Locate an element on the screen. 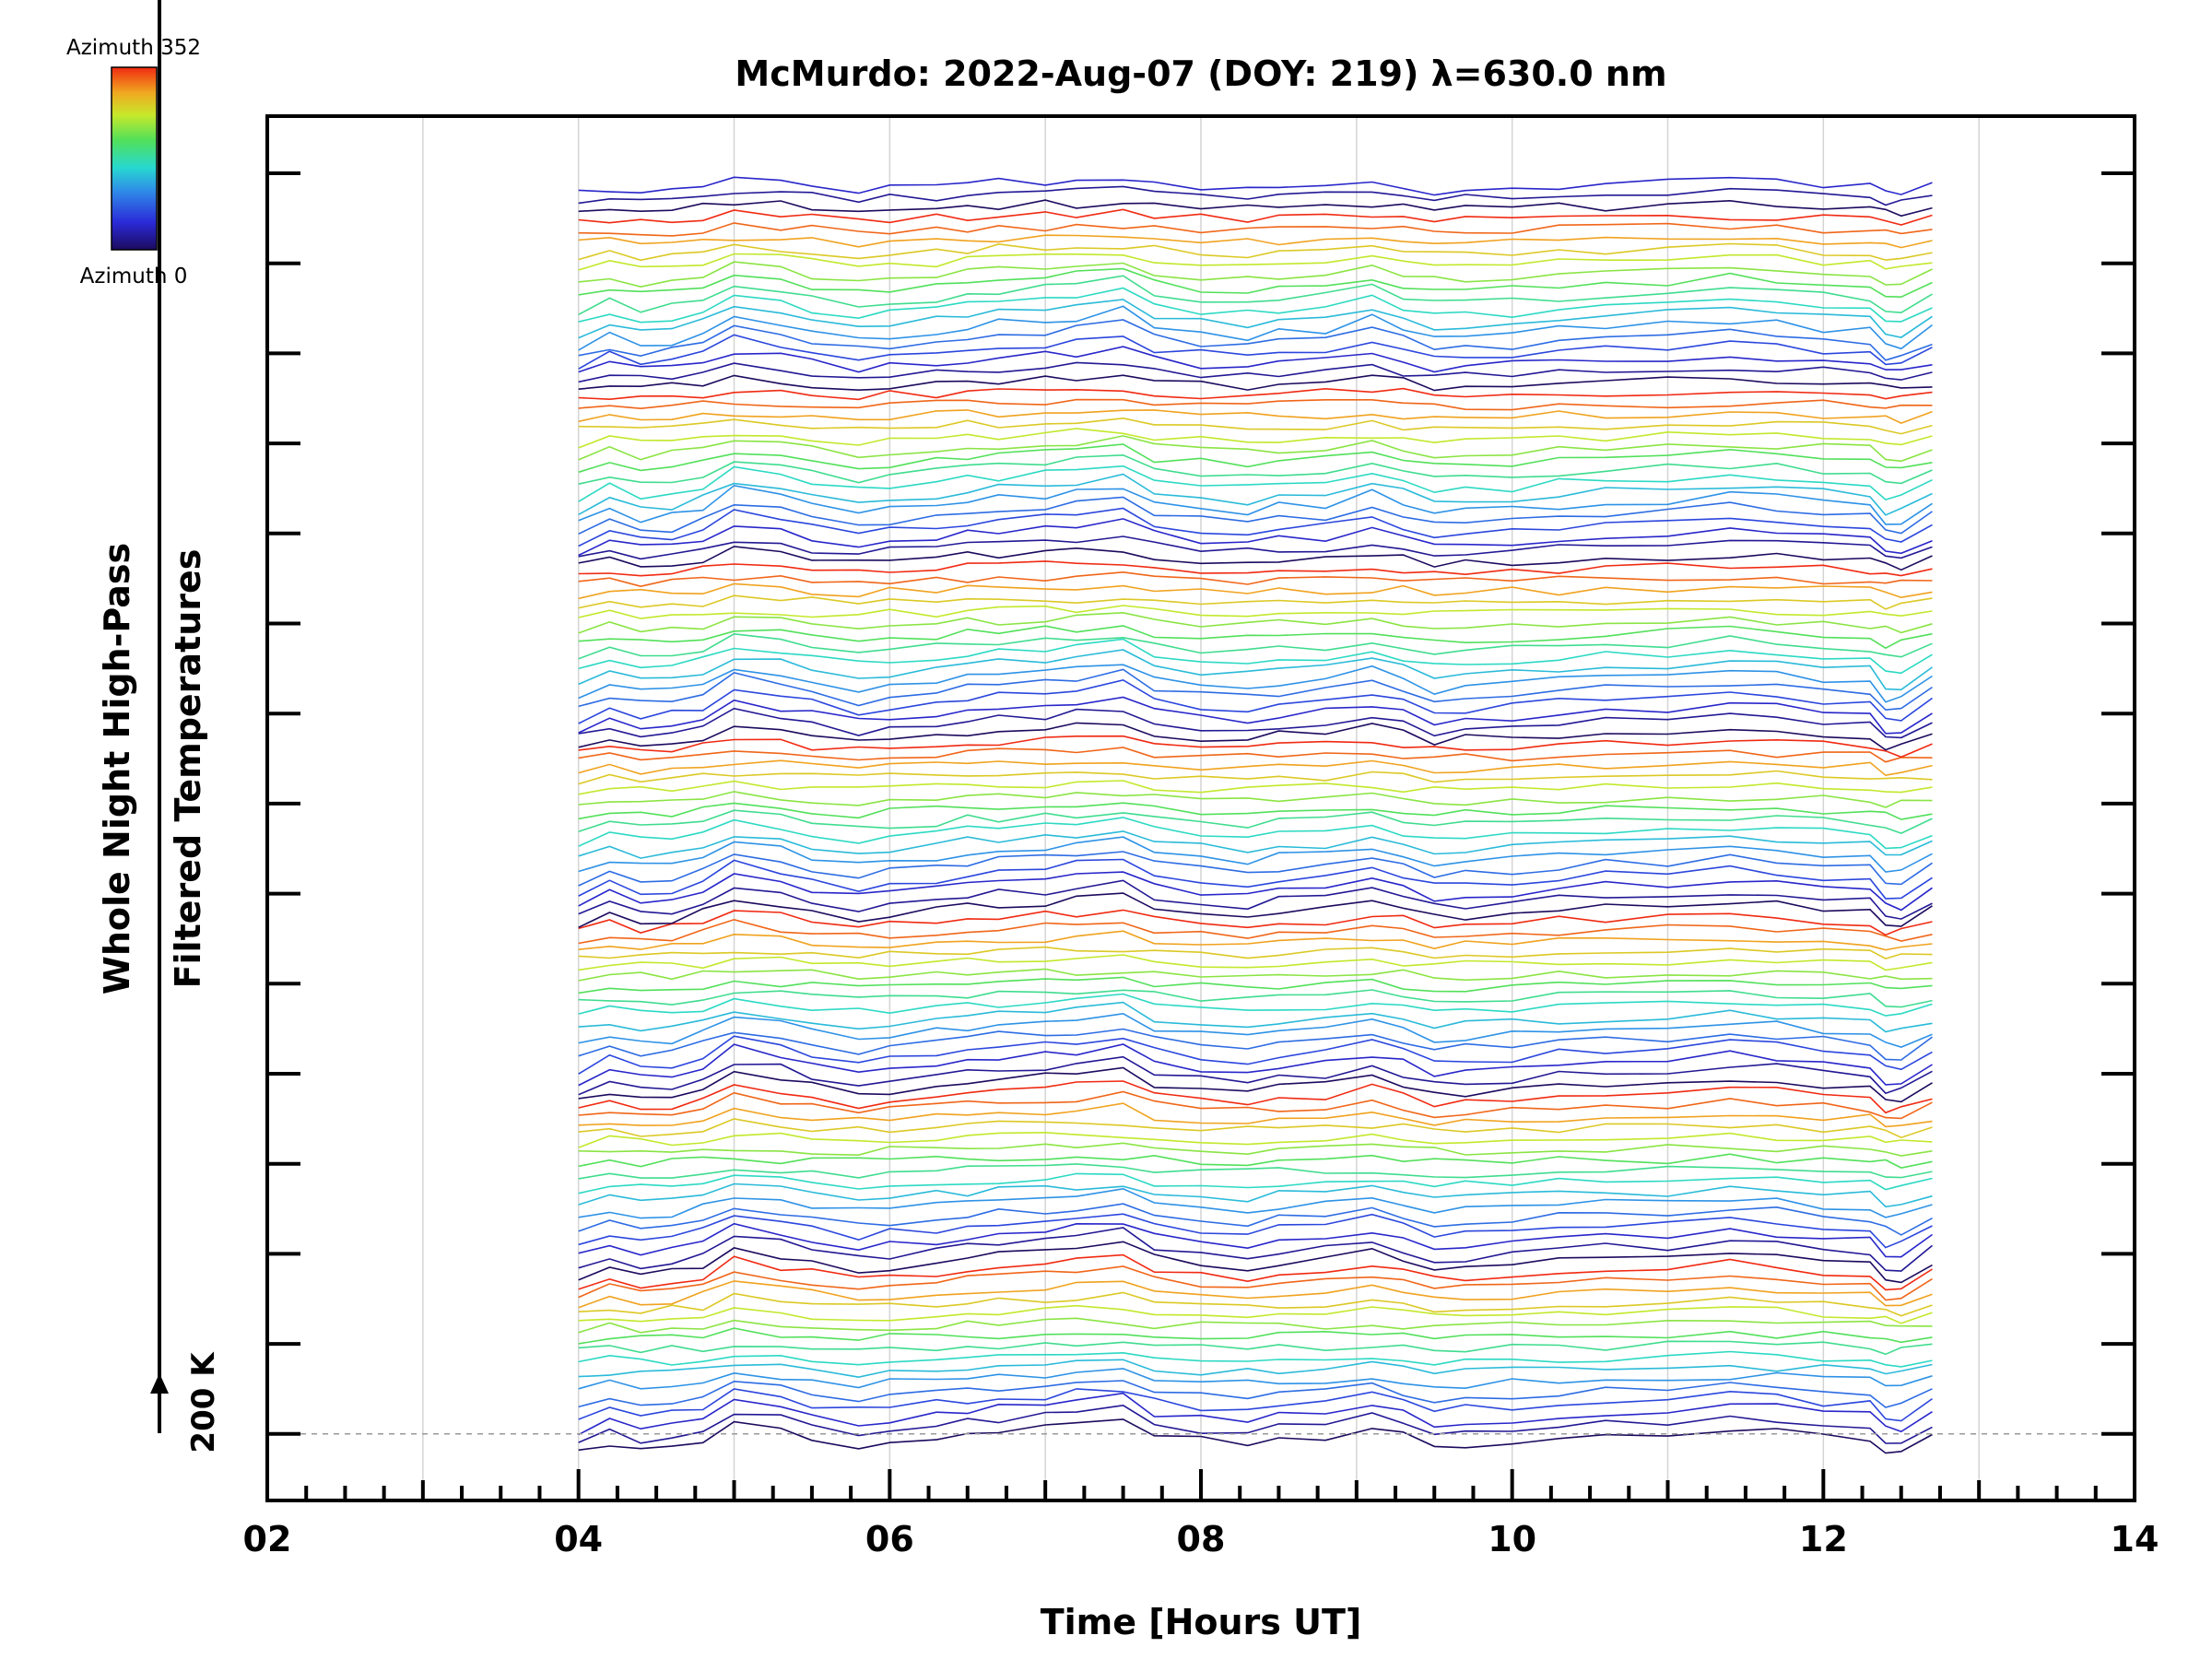 This screenshot has width=2212, height=1659. x-tick-label: 14 is located at coordinates (2135, 1539).